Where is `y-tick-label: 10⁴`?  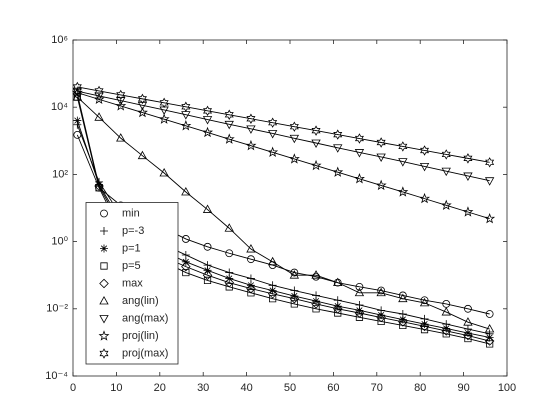 y-tick-label: 10⁴ is located at coordinates (59, 107).